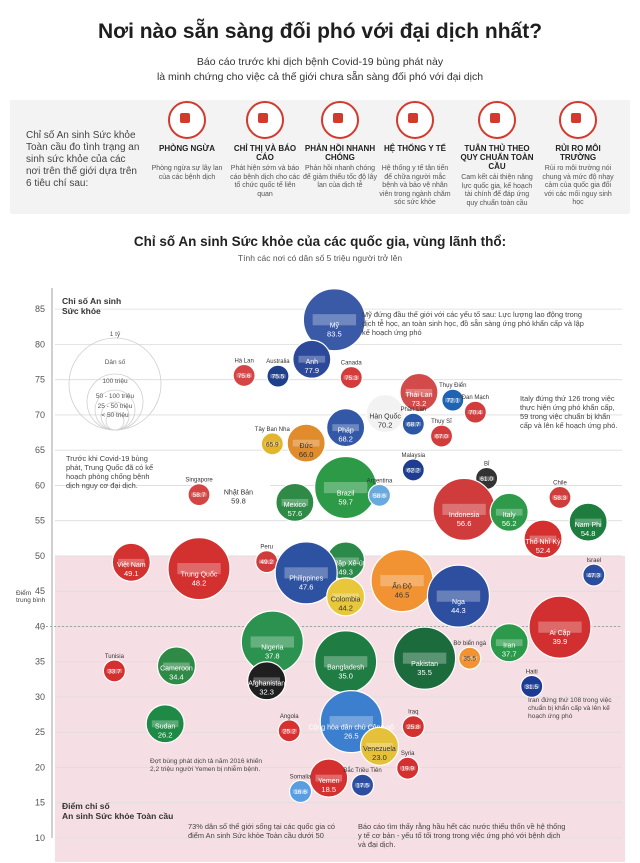 The height and width of the screenshot is (863, 640). Describe the element at coordinates (40, 344) in the screenshot. I see `y-tick-label: 80` at that location.